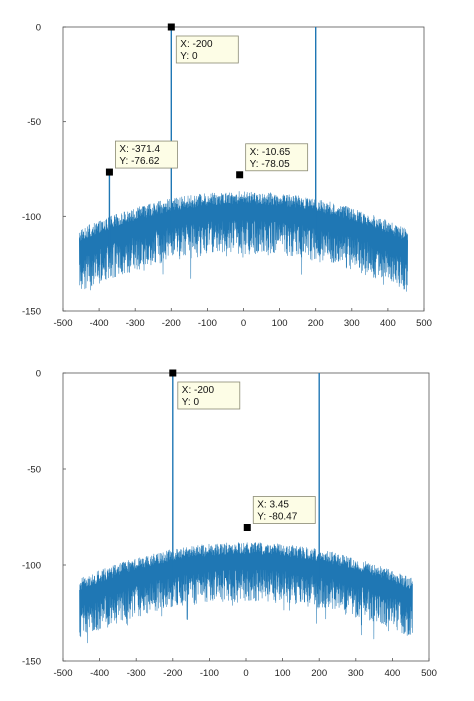 This screenshot has width=474, height=701. I want to click on datatip: X: 3.45Y: -80.47, so click(284, 510).